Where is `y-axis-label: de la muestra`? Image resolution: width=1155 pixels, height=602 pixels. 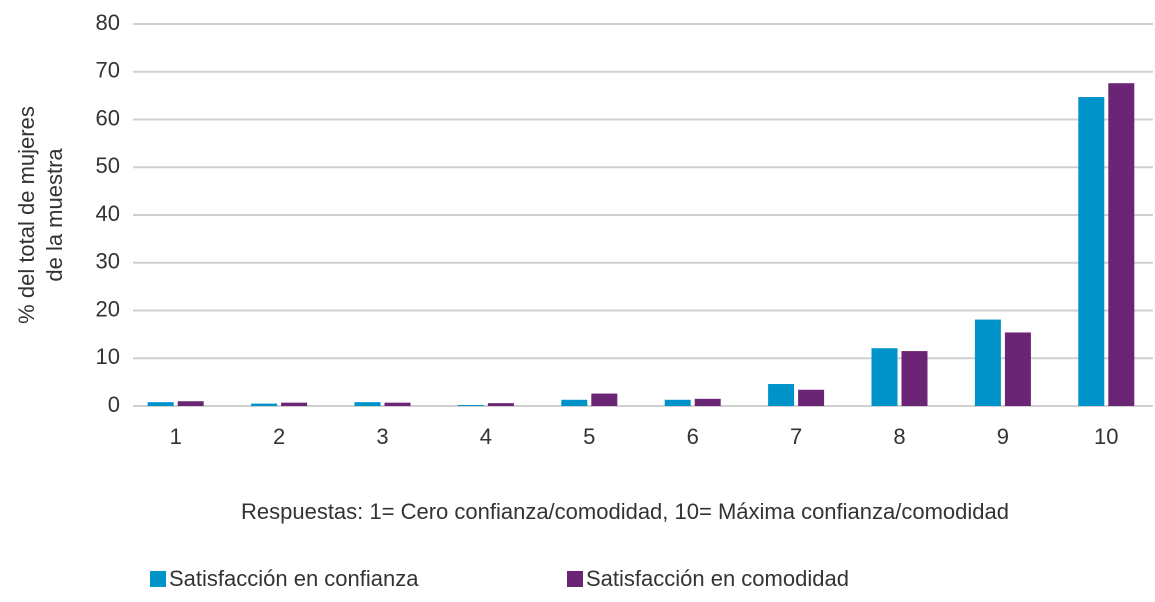 y-axis-label: de la muestra is located at coordinates (54, 215).